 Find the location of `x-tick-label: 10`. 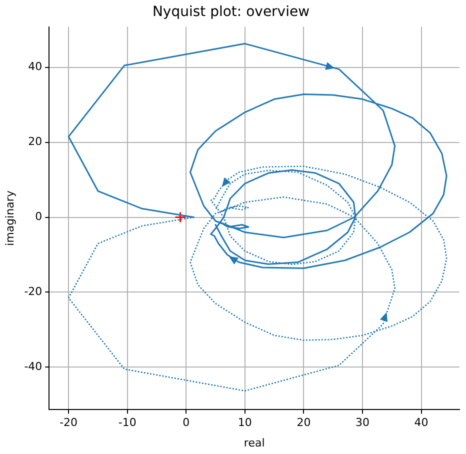

x-tick-label: 10 is located at coordinates (245, 423).